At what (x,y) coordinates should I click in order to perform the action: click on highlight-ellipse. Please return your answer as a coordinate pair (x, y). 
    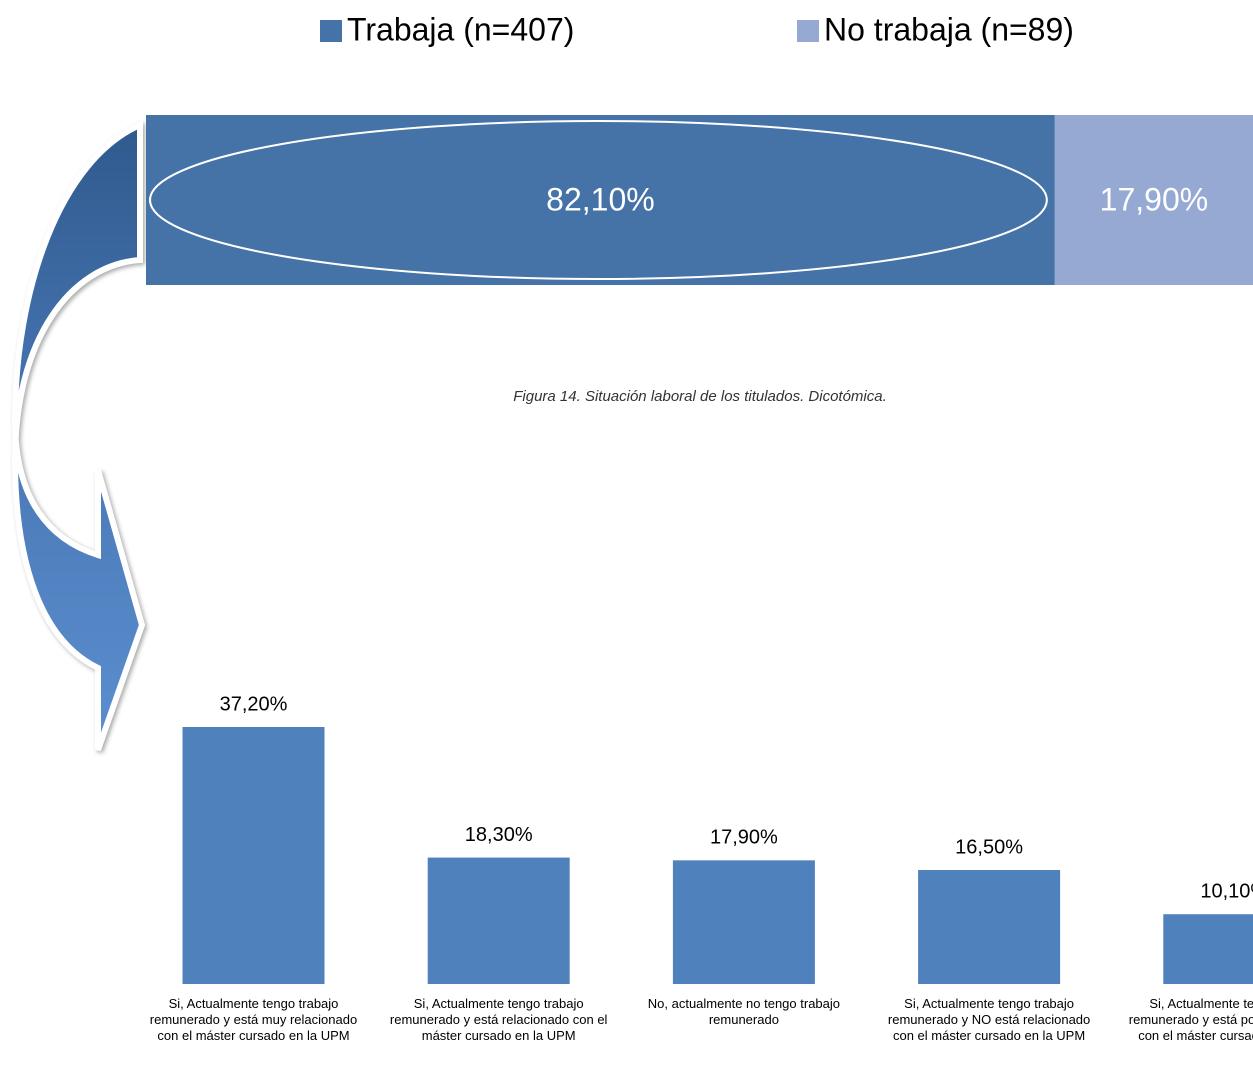
    Looking at the image, I should click on (598, 200).